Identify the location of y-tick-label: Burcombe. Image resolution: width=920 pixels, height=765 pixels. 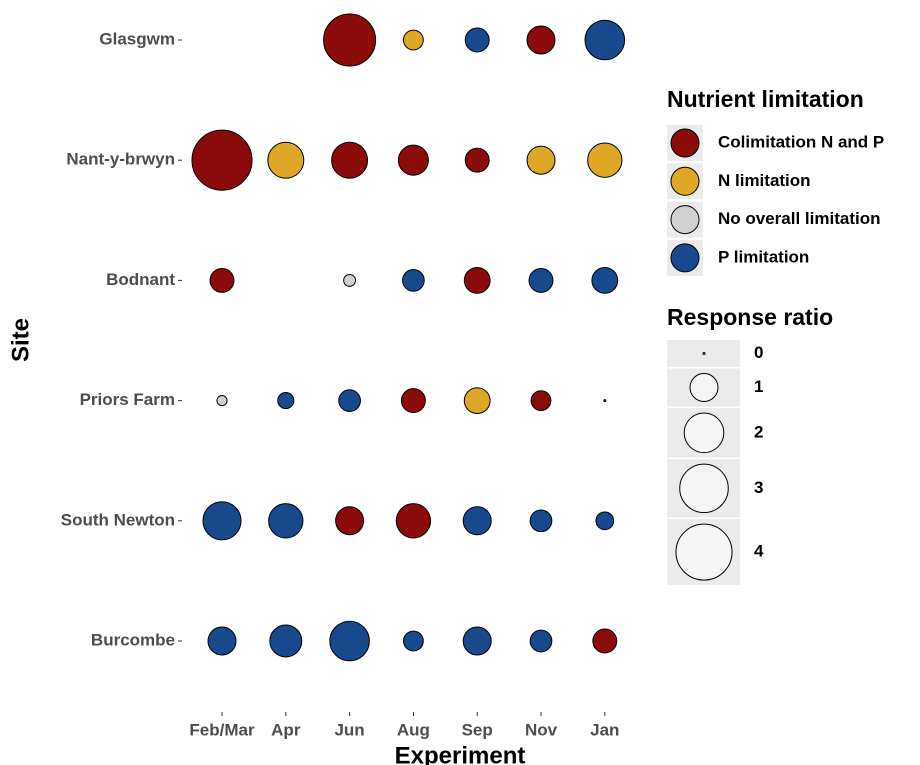
(133, 639).